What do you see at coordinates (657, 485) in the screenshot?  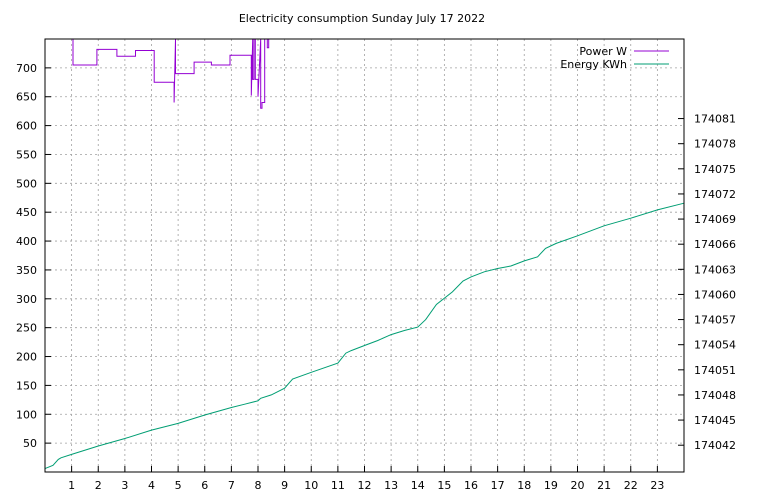 I see `x-tick-label: 23` at bounding box center [657, 485].